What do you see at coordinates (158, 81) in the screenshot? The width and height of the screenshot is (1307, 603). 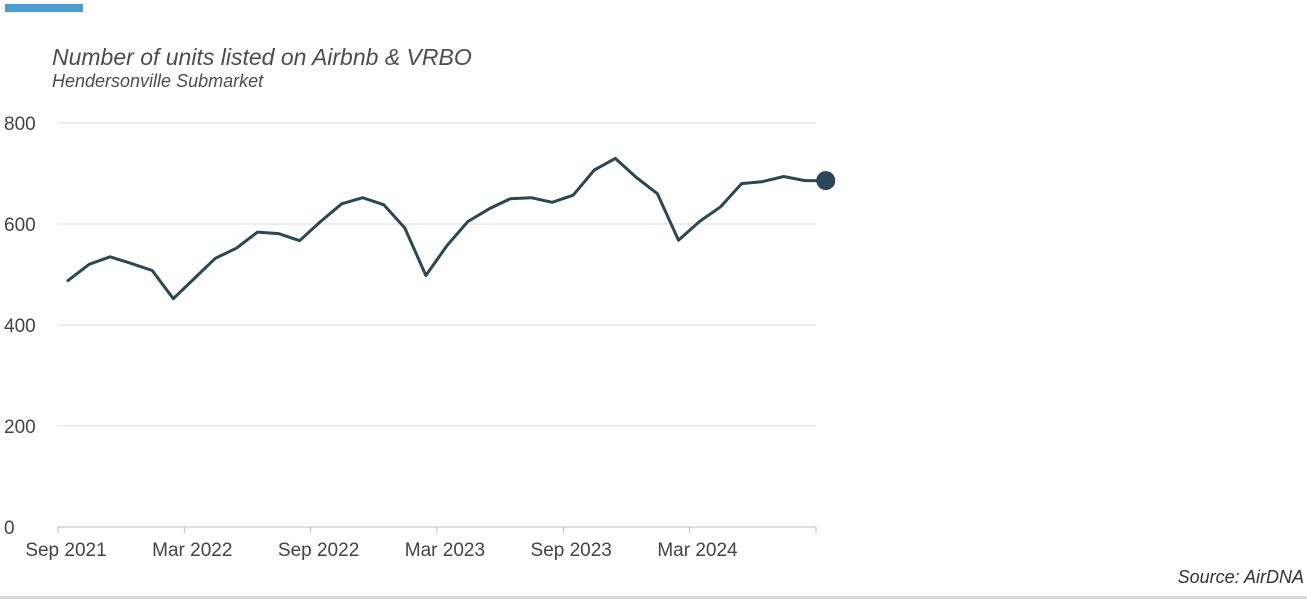 I see `chart-subtitle: Hendersonville Submarket` at bounding box center [158, 81].